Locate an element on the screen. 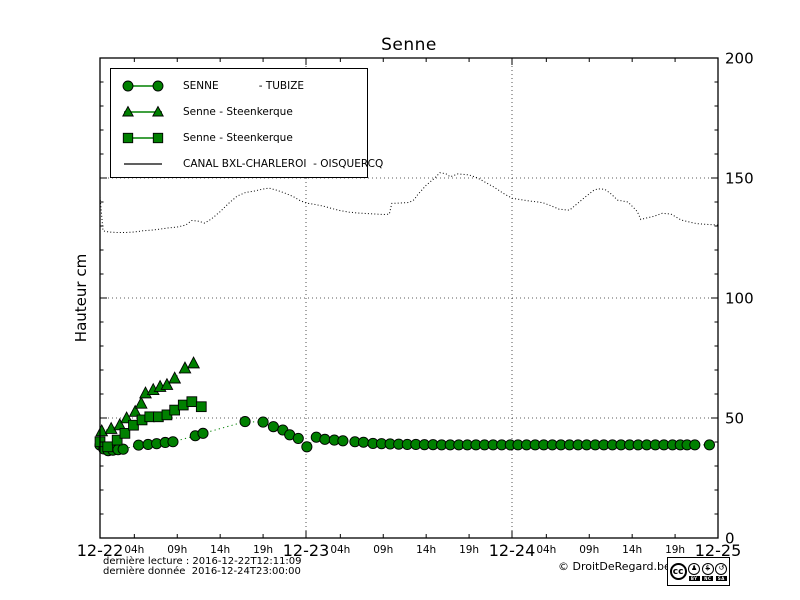 The height and width of the screenshot is (600, 800). y-axis-label: Hauteur cm is located at coordinates (81, 298).